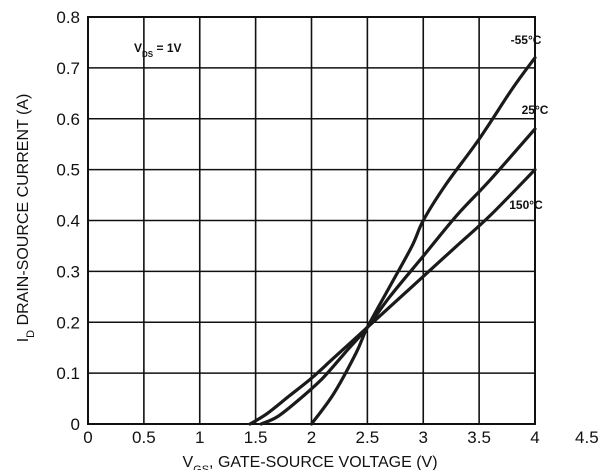  What do you see at coordinates (534, 437) in the screenshot?
I see `x-tick-label: 4` at bounding box center [534, 437].